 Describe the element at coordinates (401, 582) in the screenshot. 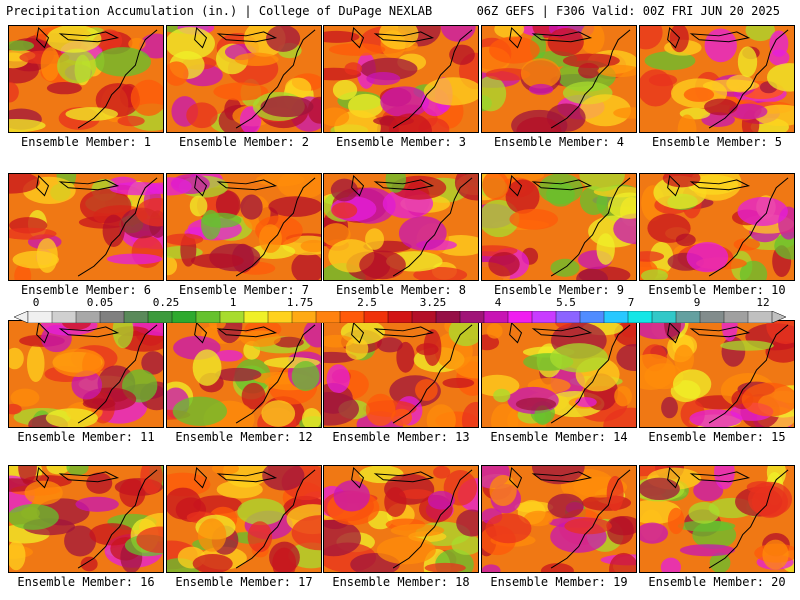

I see `ensemble-member-label: Ensemble Member: 18` at that location.